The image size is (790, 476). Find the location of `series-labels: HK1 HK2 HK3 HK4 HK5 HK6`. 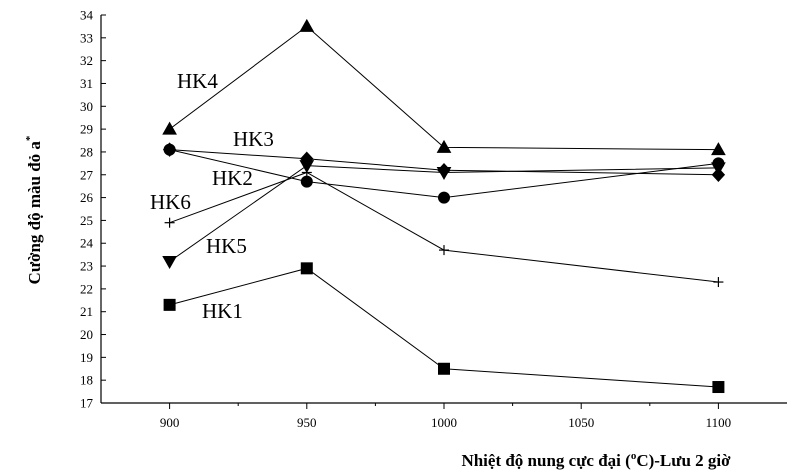

series-labels: HK1 HK2 HK3 HK4 HK5 HK6 is located at coordinates (212, 196).